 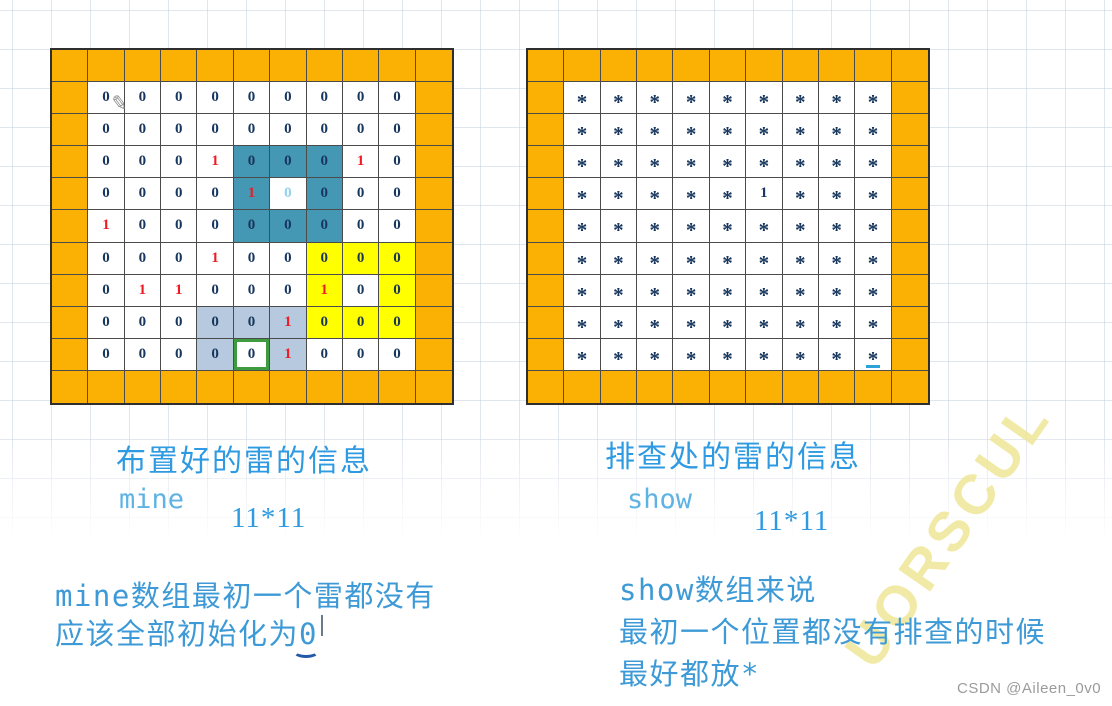 I want to click on cursor-underline-mark, so click(x=872, y=366).